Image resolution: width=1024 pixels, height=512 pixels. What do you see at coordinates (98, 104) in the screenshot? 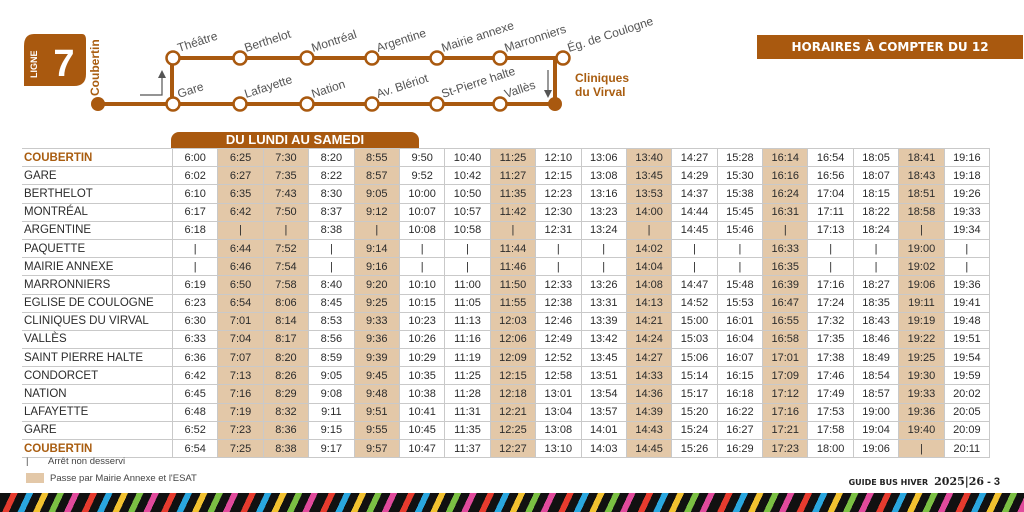
I see `terminus-dot-start` at bounding box center [98, 104].